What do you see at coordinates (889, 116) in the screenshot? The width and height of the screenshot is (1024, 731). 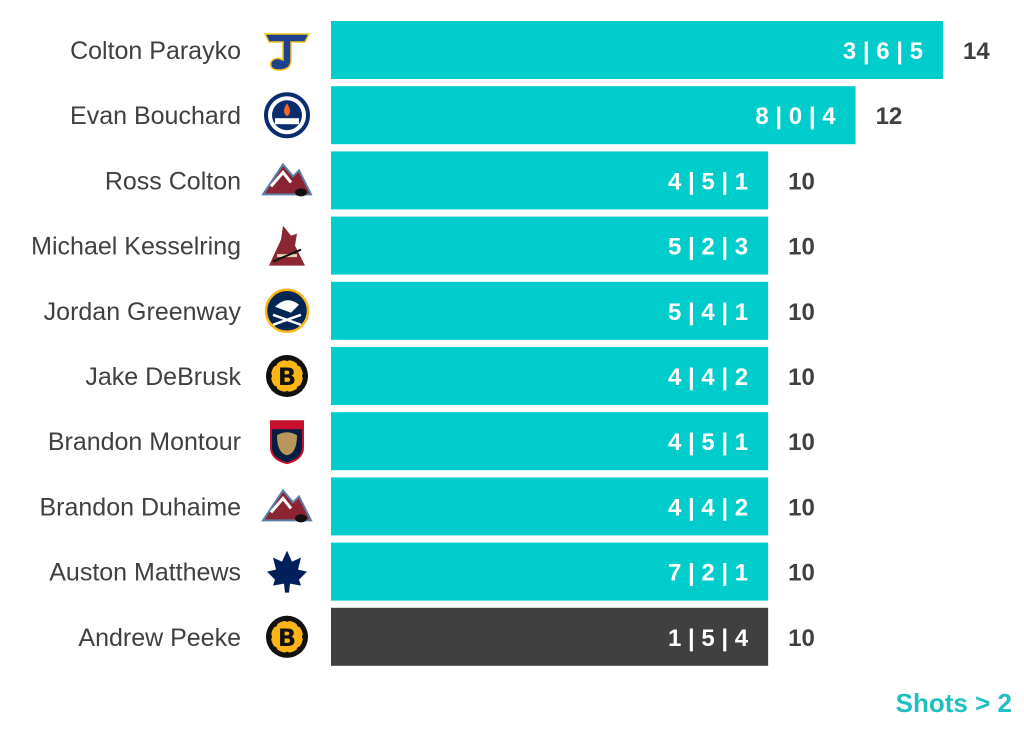 I see `total-value-label: 12` at bounding box center [889, 116].